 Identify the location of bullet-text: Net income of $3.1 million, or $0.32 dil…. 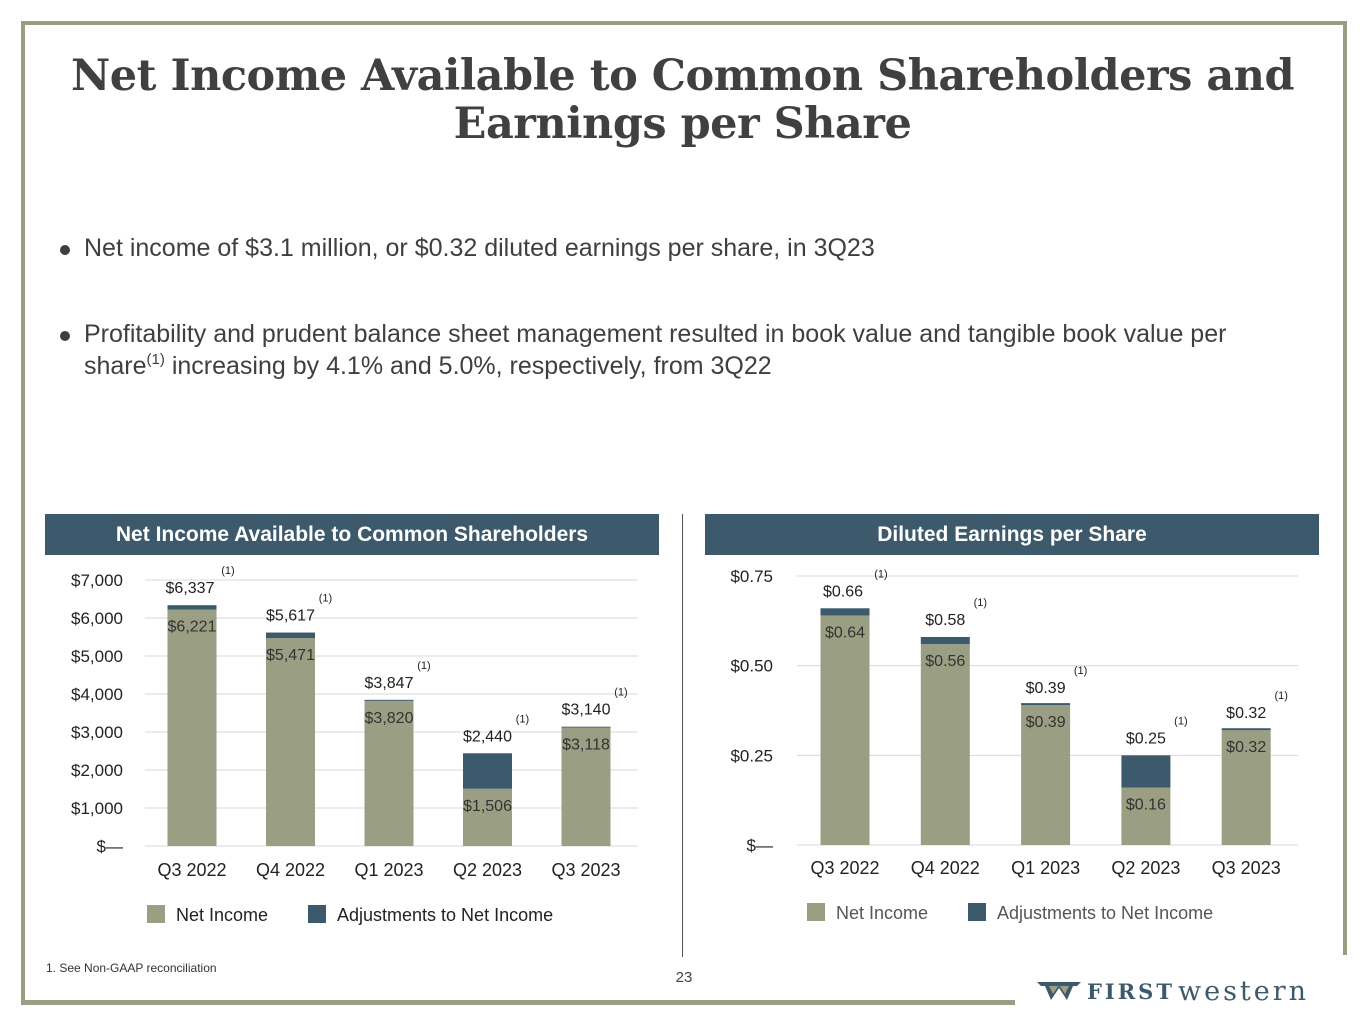
(479, 248).